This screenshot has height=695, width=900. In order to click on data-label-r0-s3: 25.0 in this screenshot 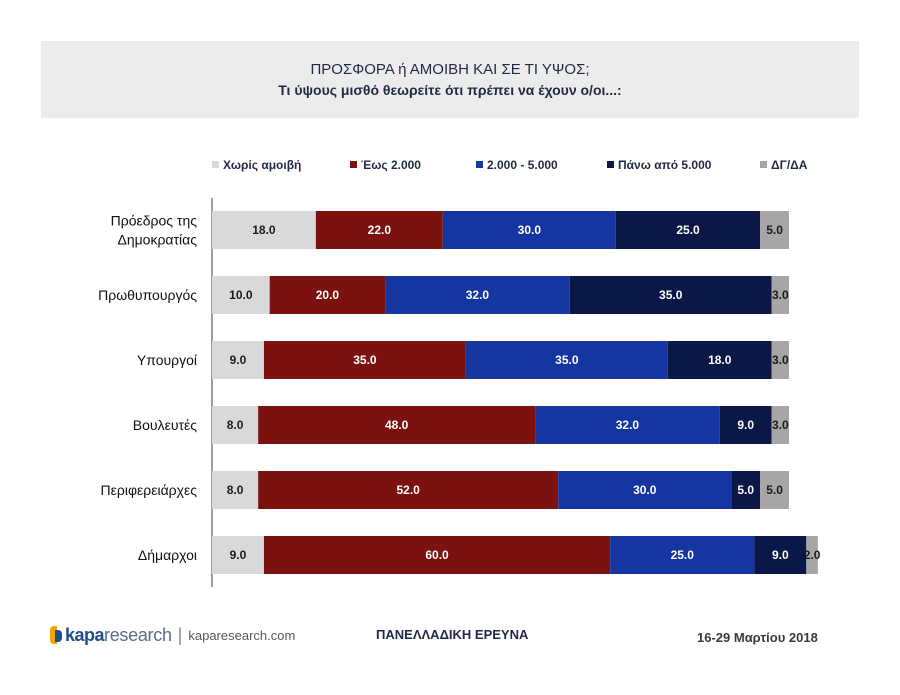, I will do `click(688, 230)`.